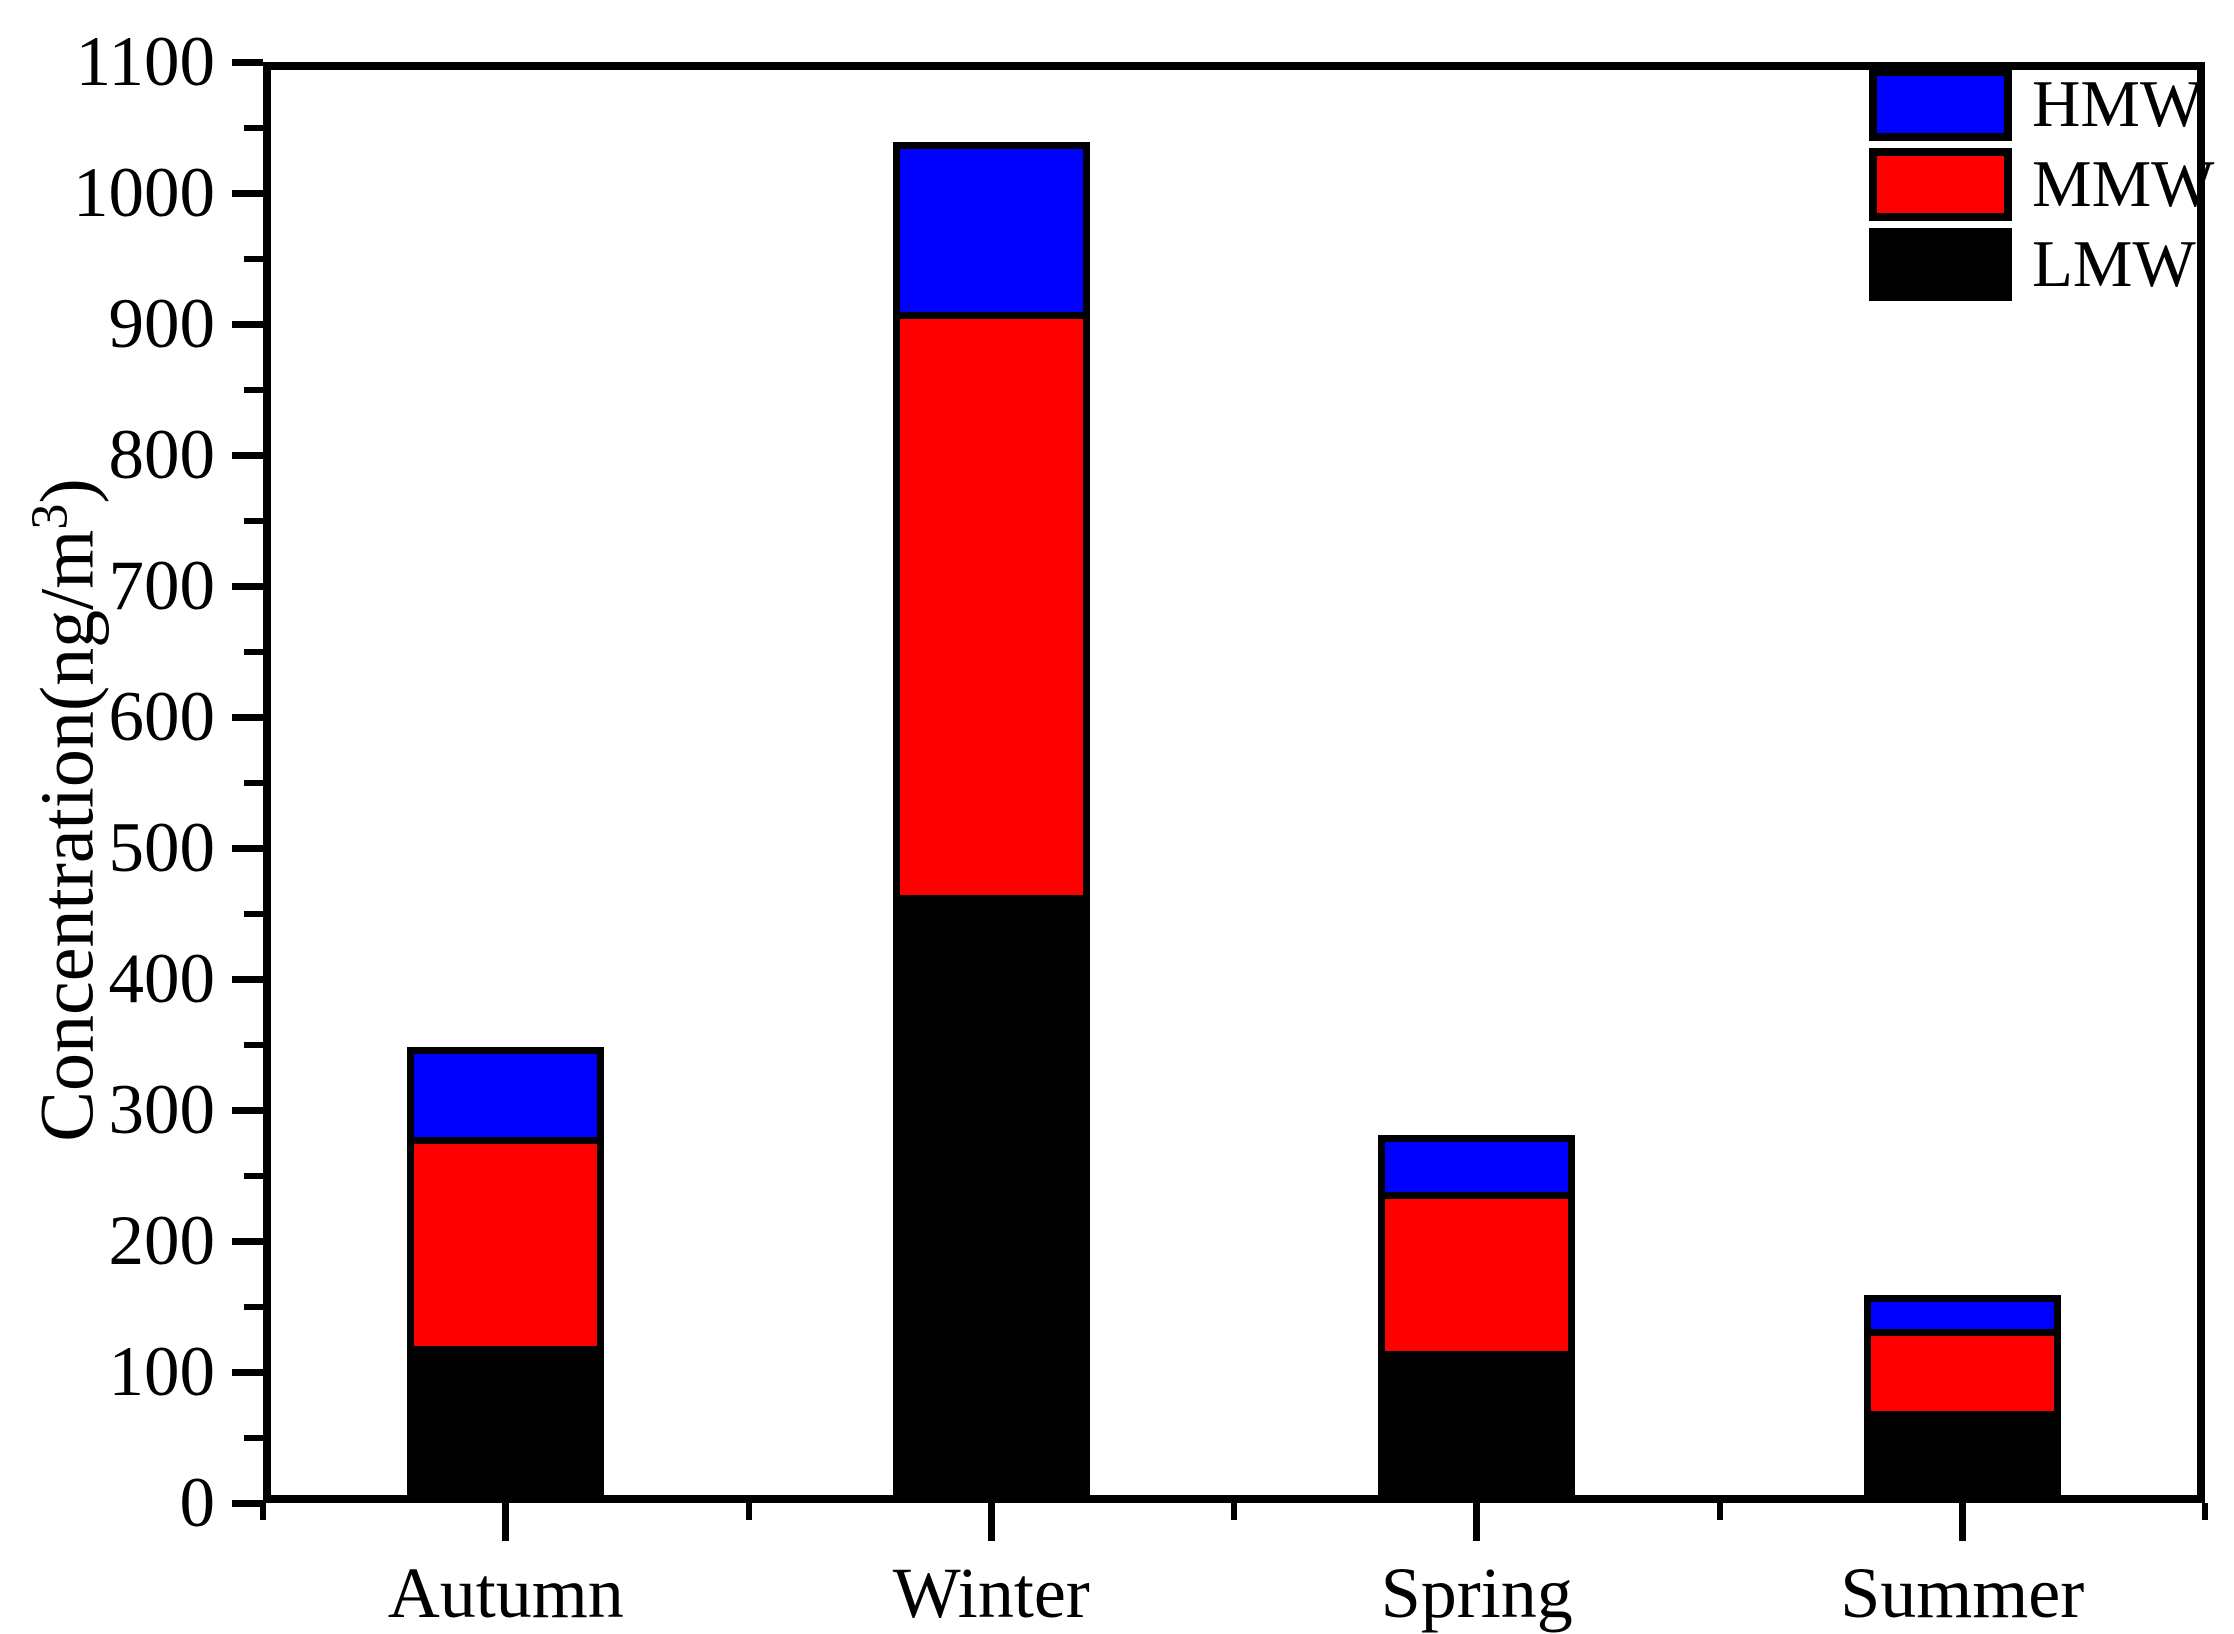 This screenshot has height=1634, width=2234. What do you see at coordinates (1962, 1370) in the screenshot?
I see `bar-segment-mmw-summer` at bounding box center [1962, 1370].